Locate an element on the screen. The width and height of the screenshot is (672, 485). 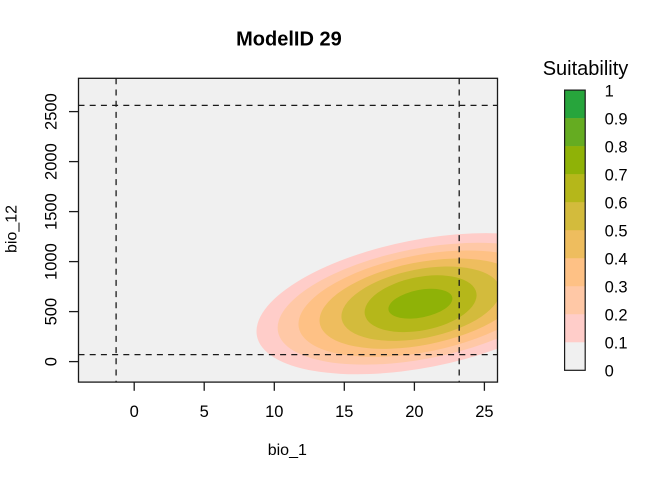
svg-text: 15 is located at coordinates (344, 412).